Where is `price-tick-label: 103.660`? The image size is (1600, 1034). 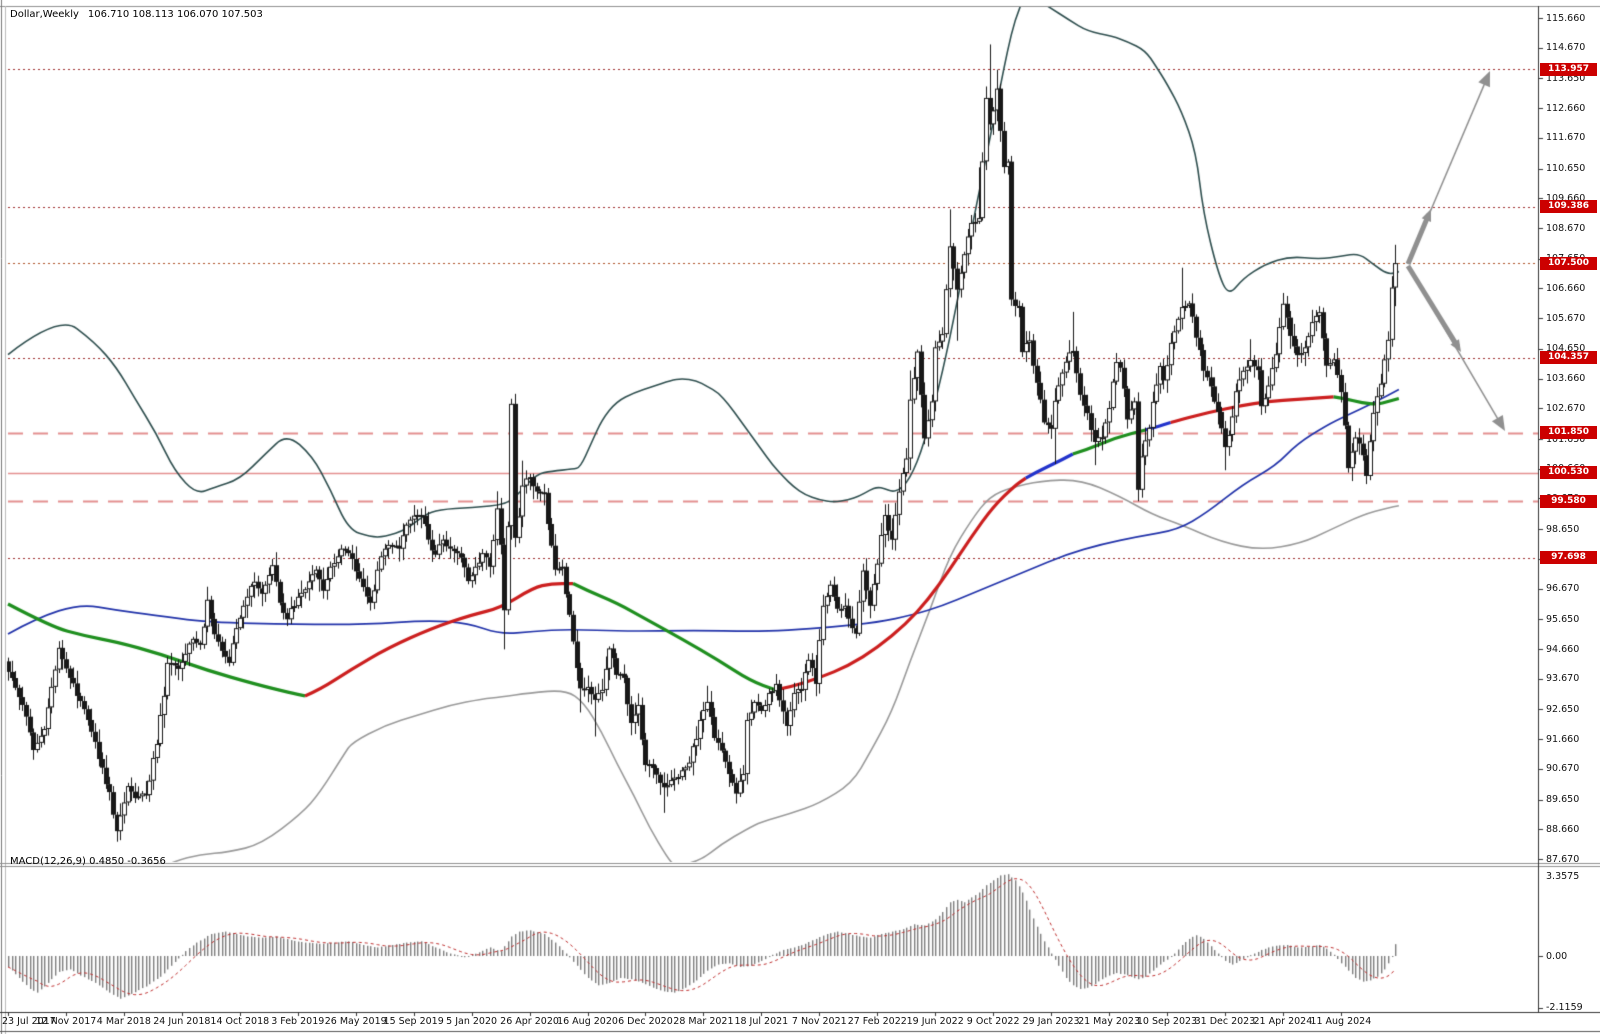
price-tick-label: 103.660 is located at coordinates (1566, 379).